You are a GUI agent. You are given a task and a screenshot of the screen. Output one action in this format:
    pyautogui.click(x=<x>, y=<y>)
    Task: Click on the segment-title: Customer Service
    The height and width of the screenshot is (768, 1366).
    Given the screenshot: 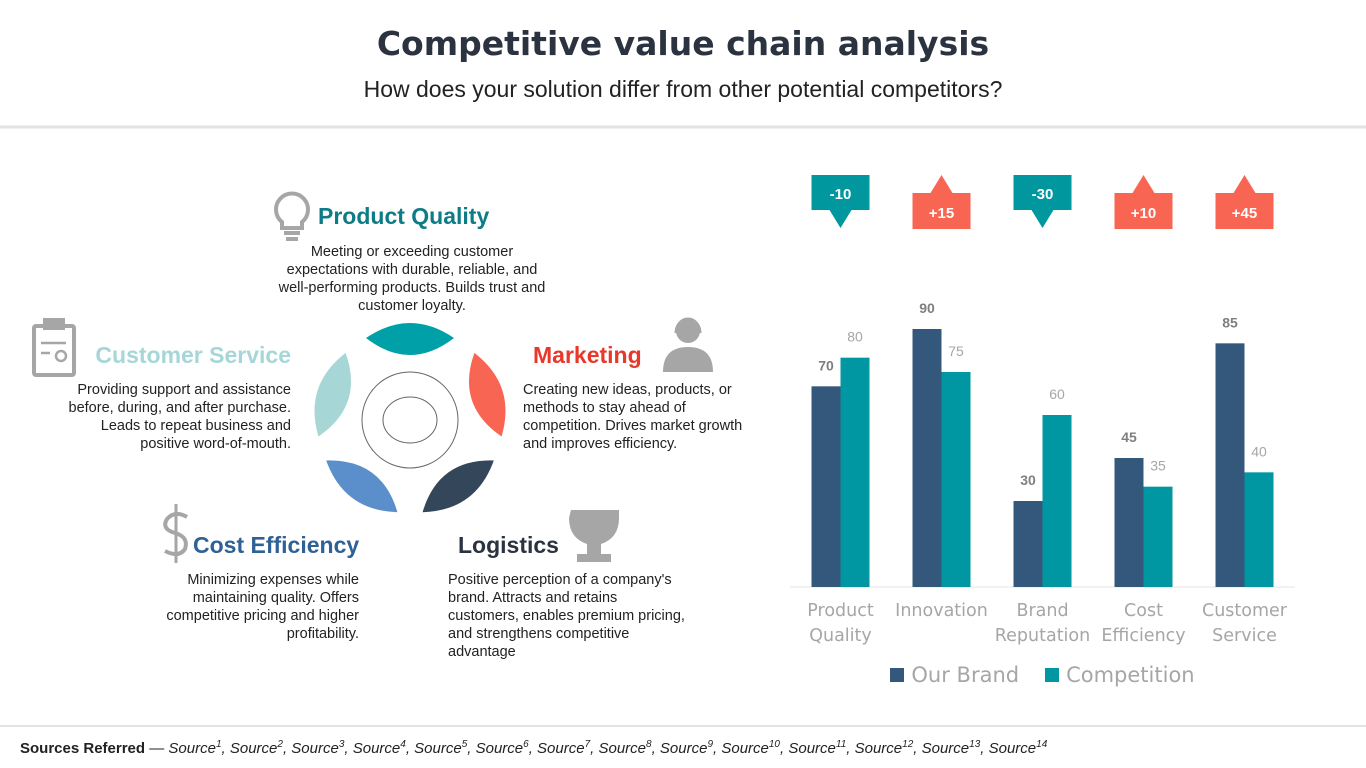 What is the action you would take?
    pyautogui.click(x=193, y=355)
    